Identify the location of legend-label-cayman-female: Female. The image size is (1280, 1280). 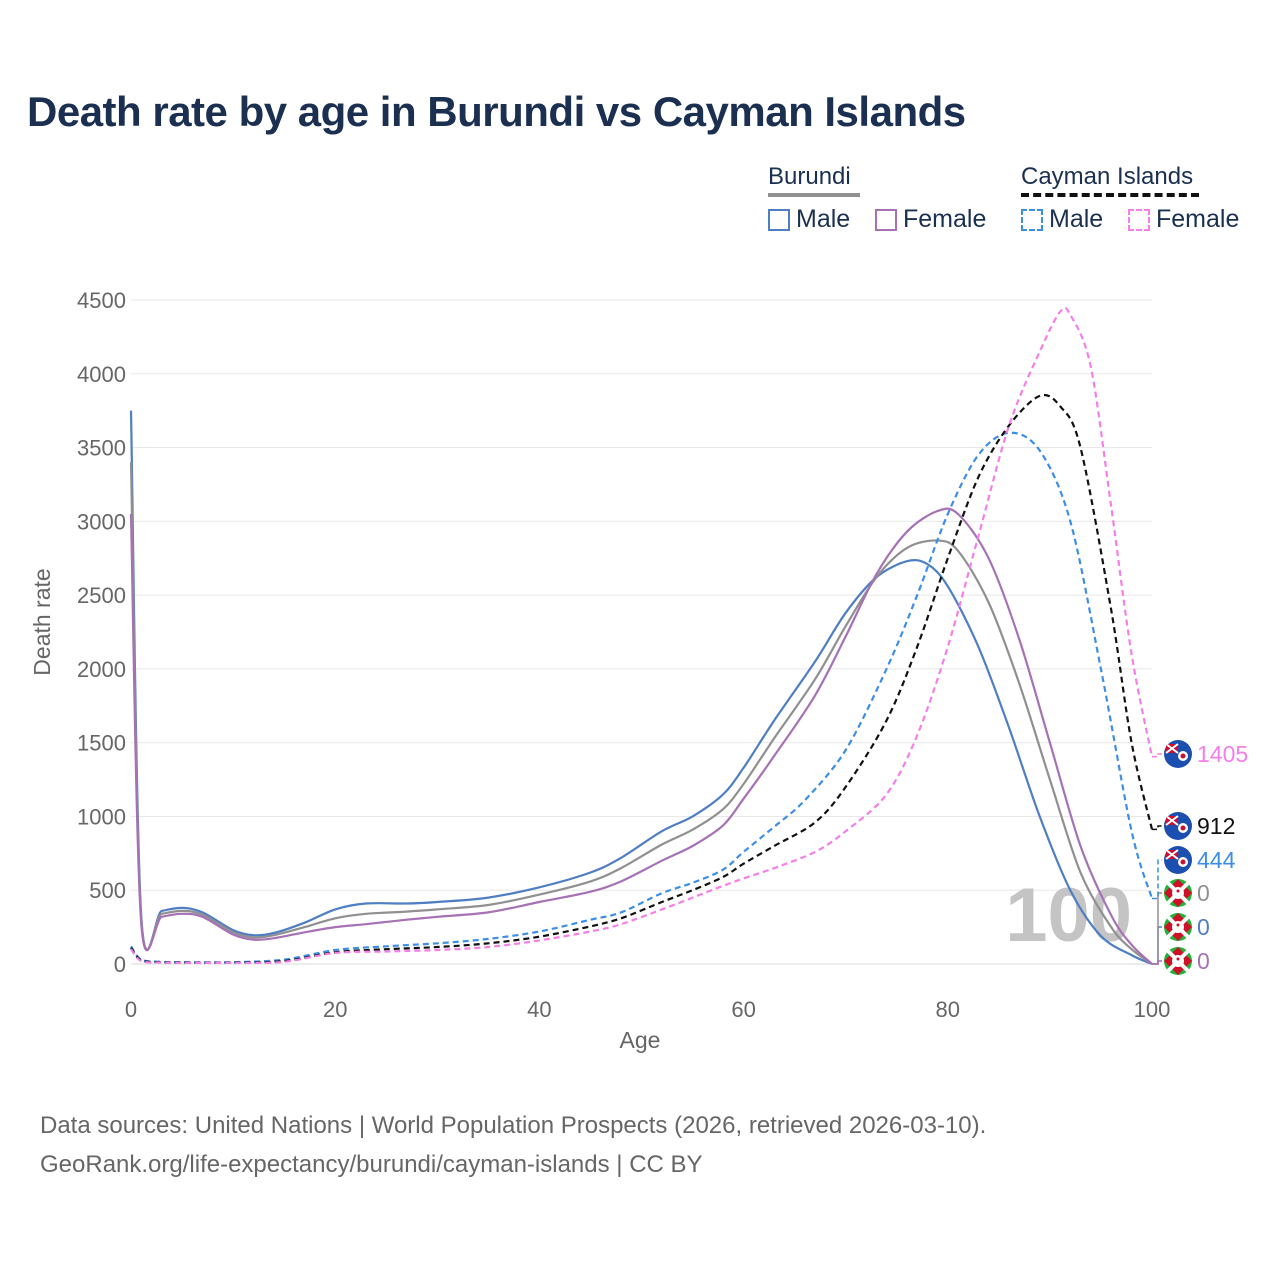
(1198, 219).